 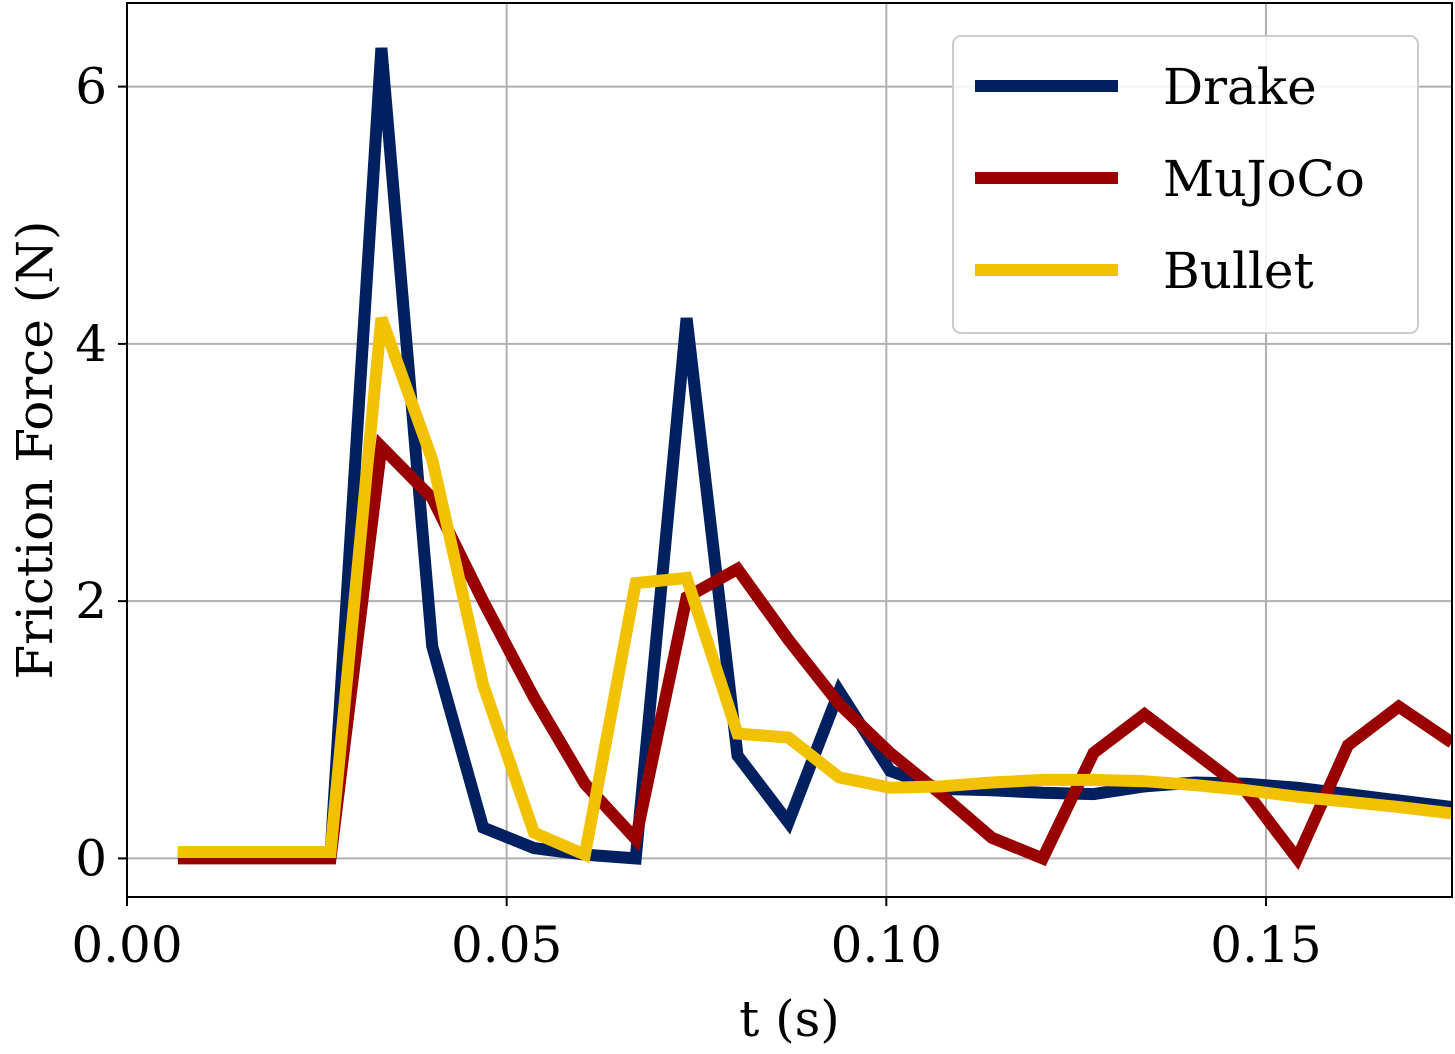 What do you see at coordinates (506, 945) in the screenshot?
I see `x-tick-label: 0.05` at bounding box center [506, 945].